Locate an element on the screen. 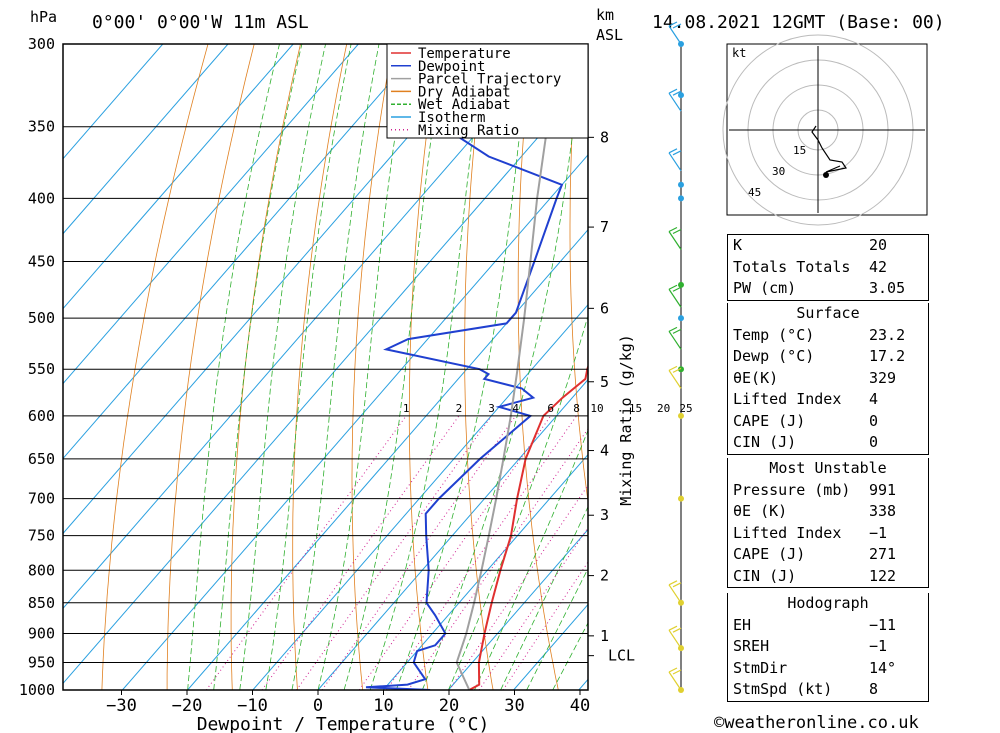 This screenshot has width=1000, height=733. surface-value: 0 is located at coordinates (874, 442).